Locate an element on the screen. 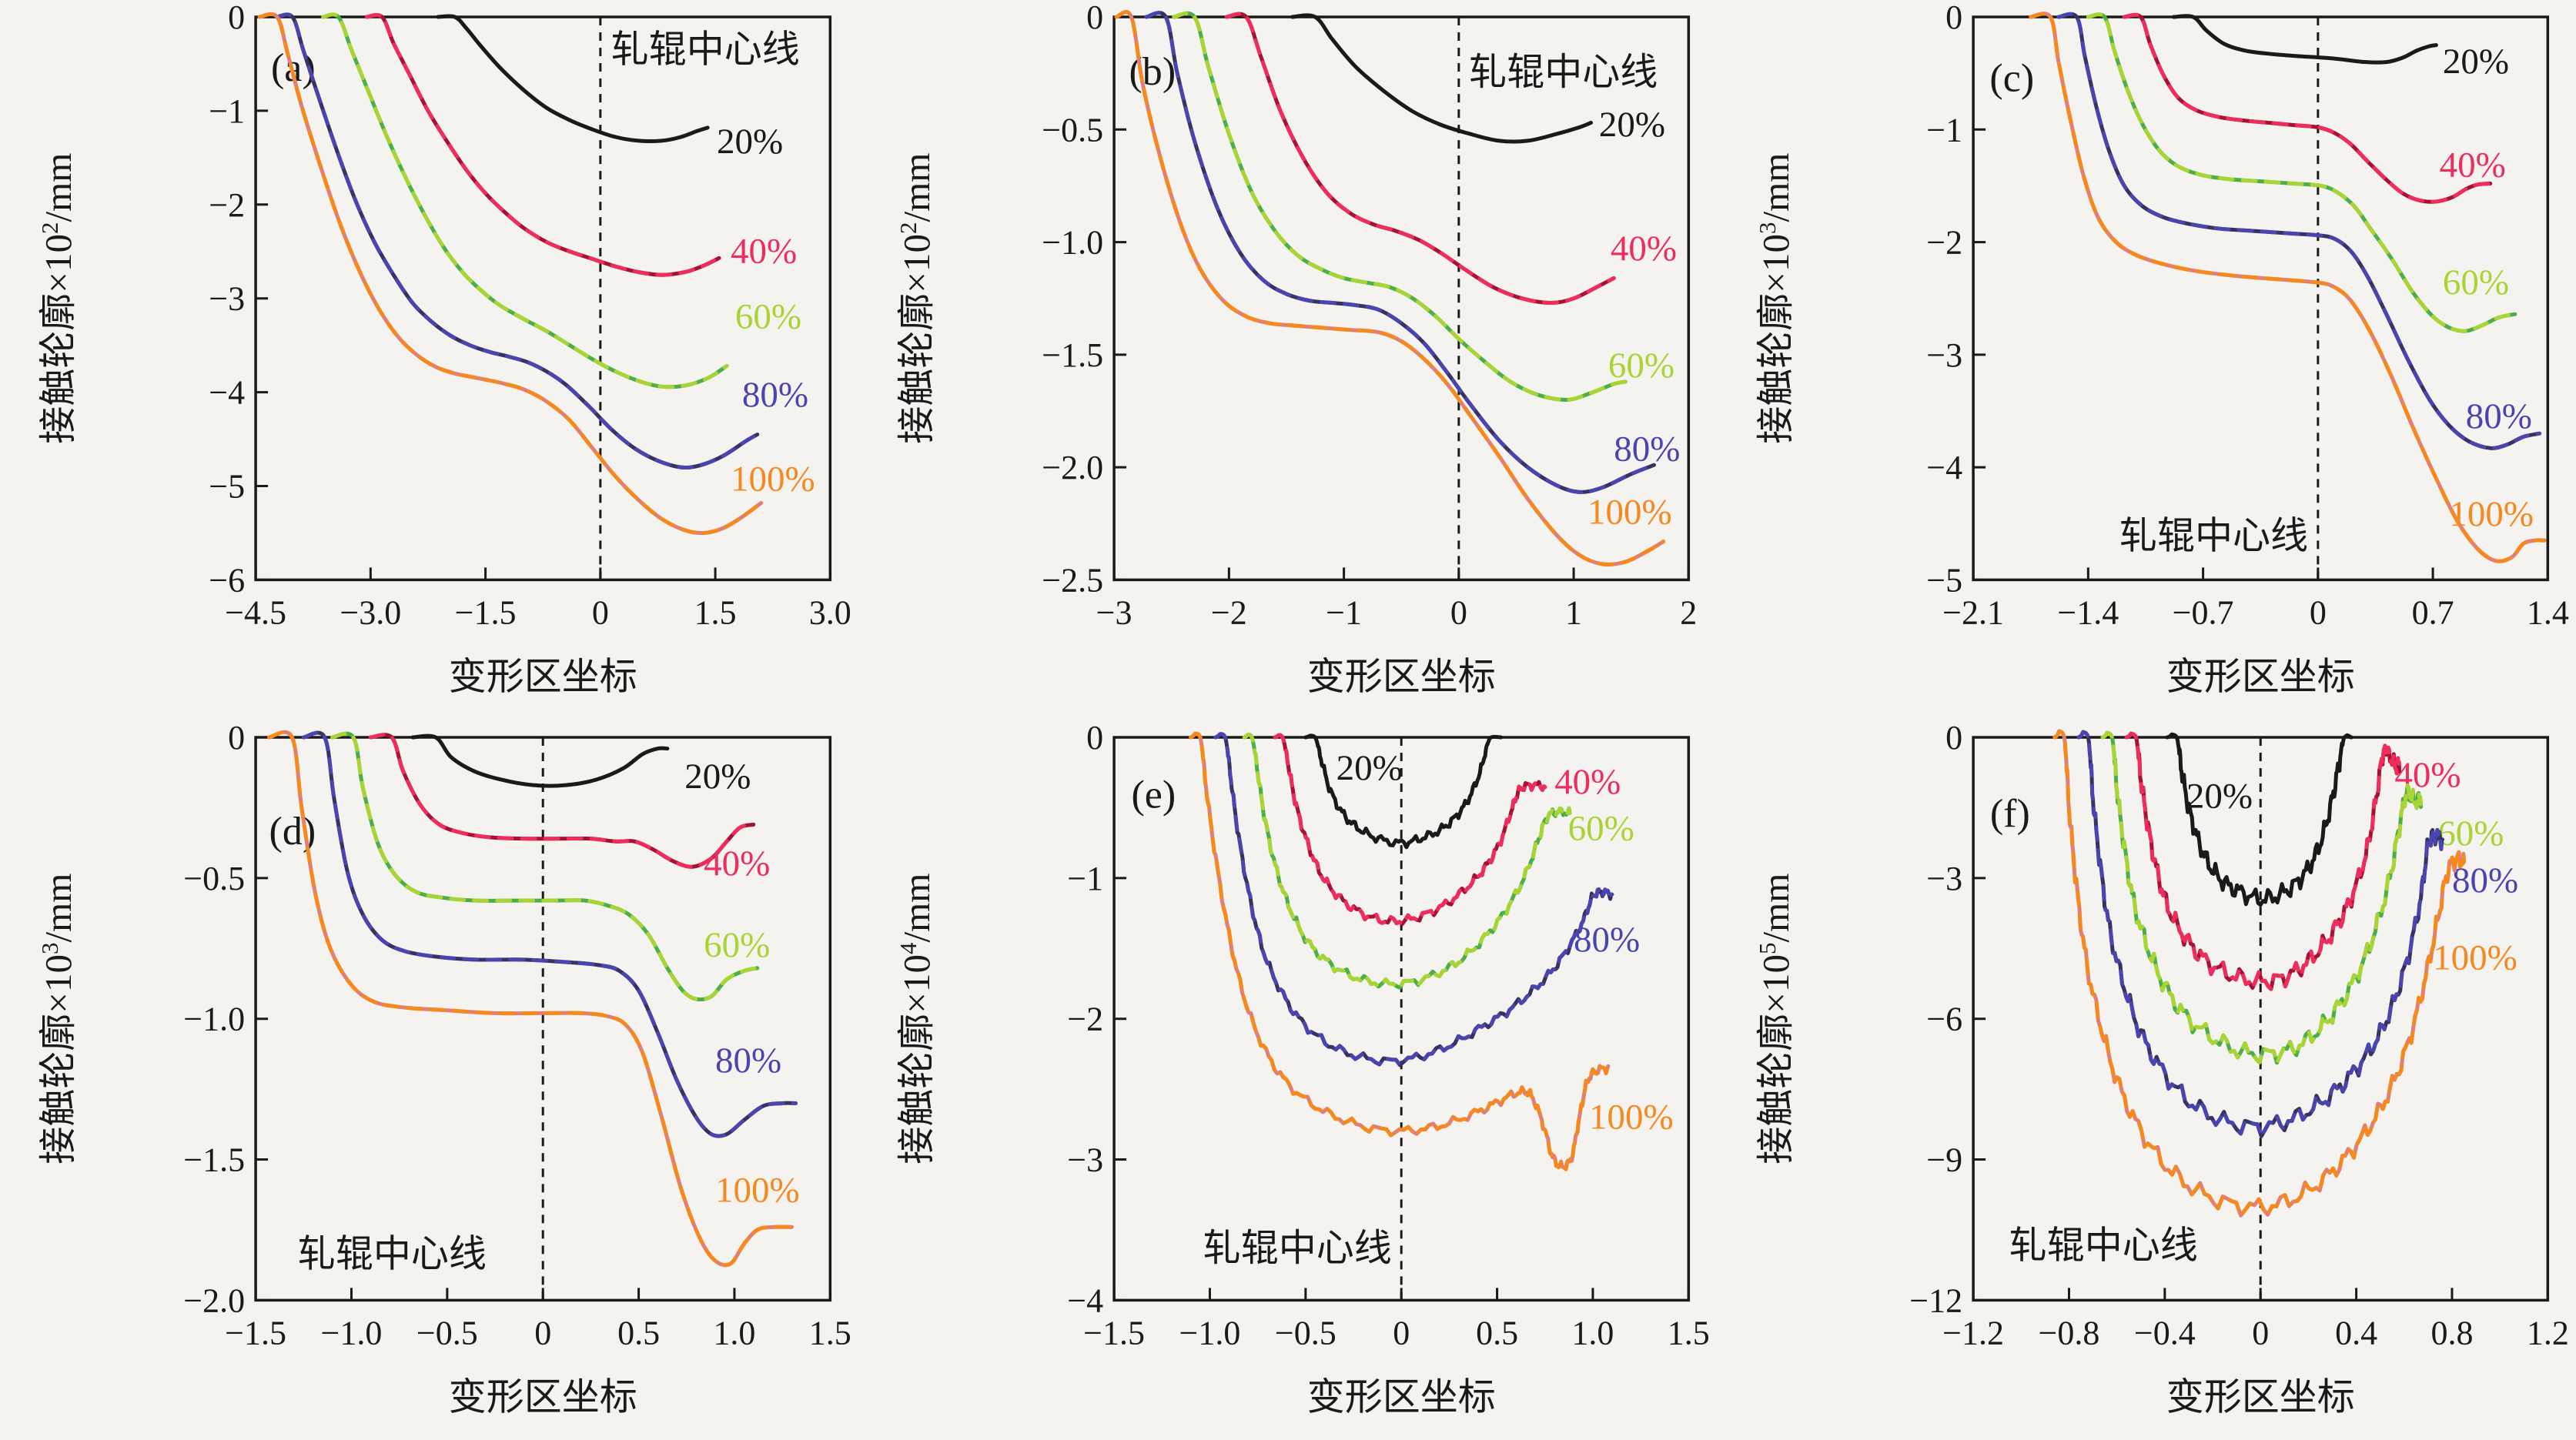  y-tick-label: −5 is located at coordinates (1944, 580).